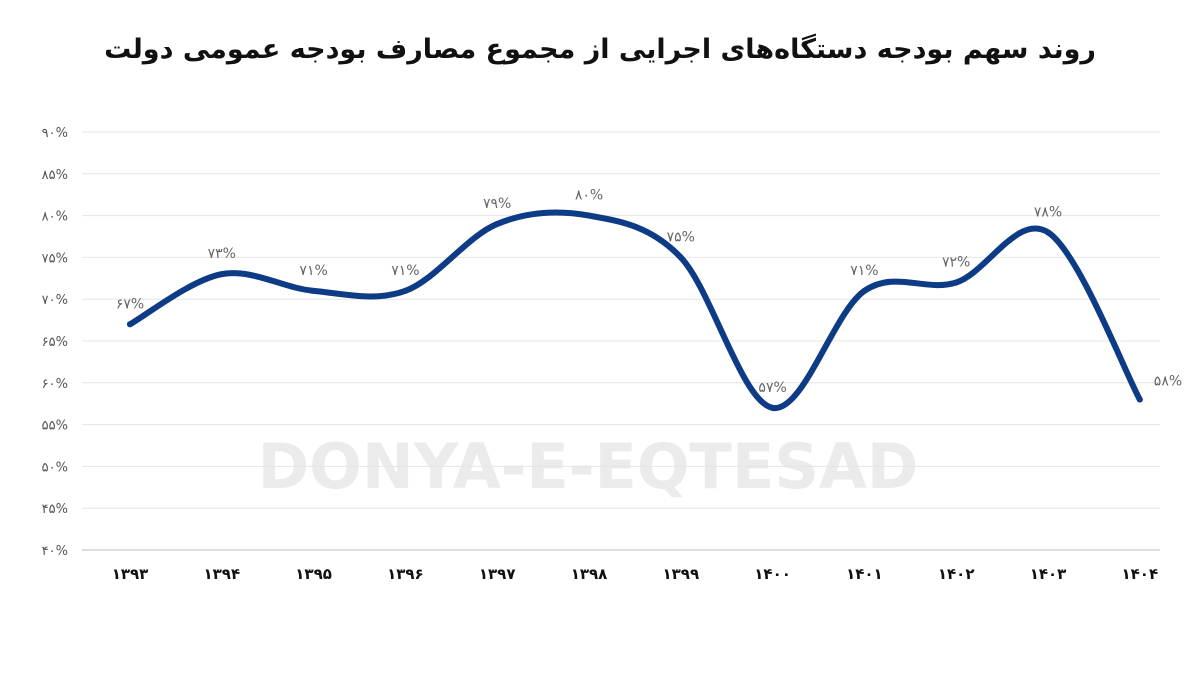 The image size is (1200, 676). I want to click on y-tick-label: ۸۰%, so click(55, 217).